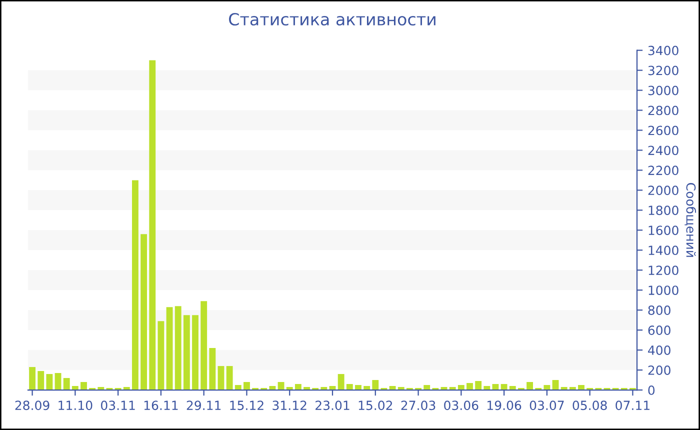 The image size is (700, 430). What do you see at coordinates (663, 171) in the screenshot?
I see `y-tick-label: 2200` at bounding box center [663, 171].